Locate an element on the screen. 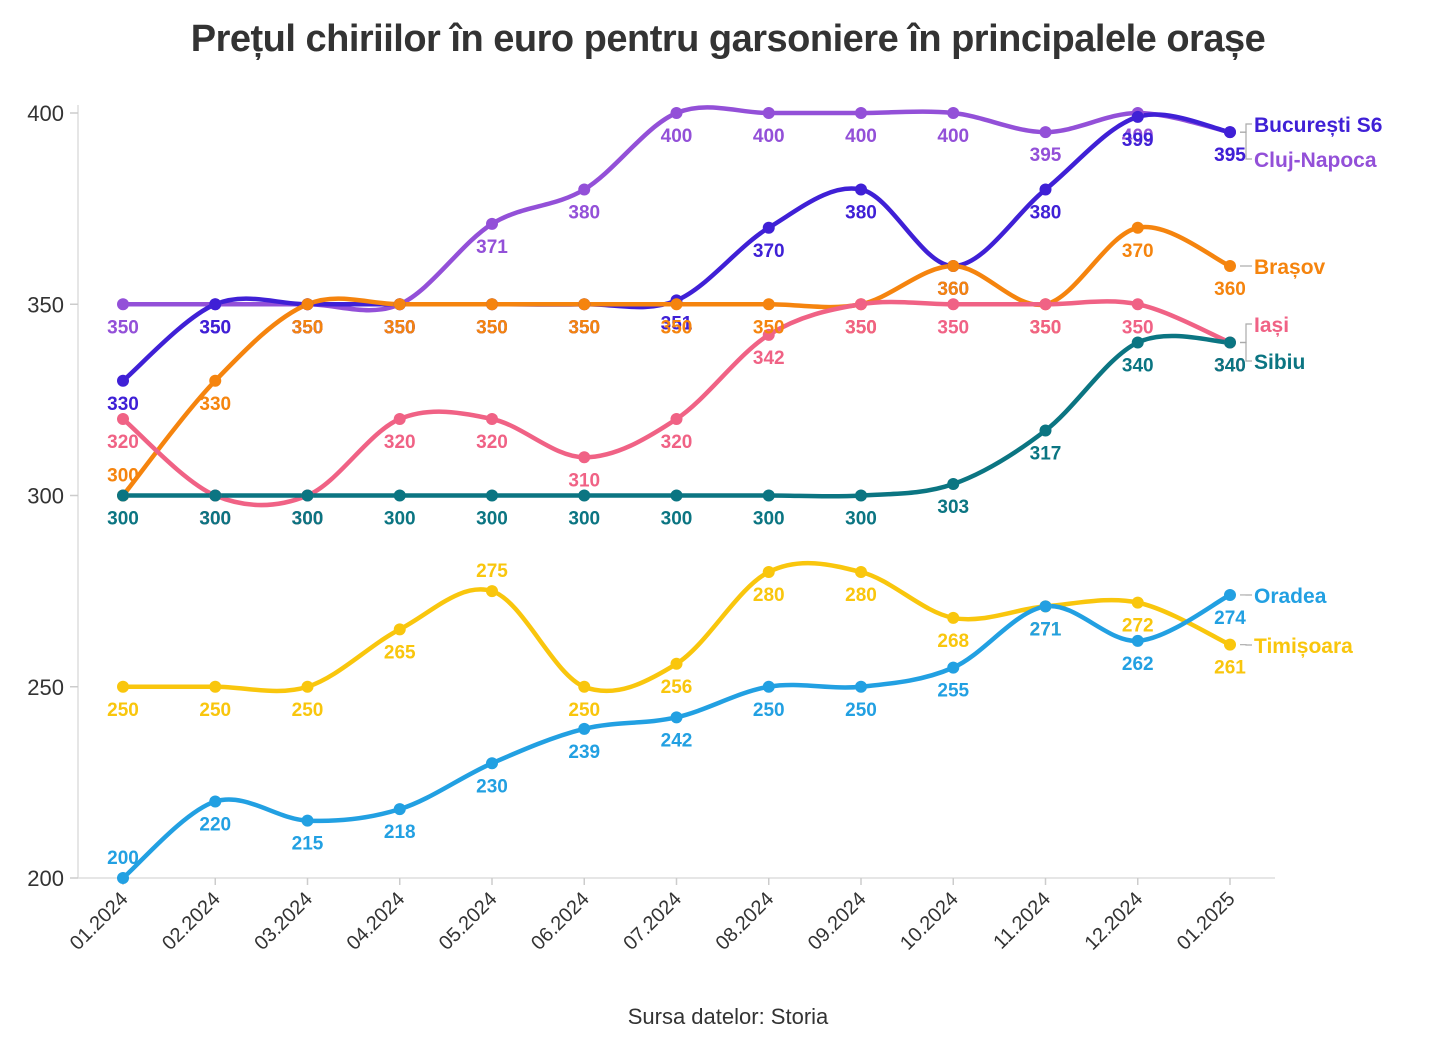 Image resolution: width=1456 pixels, height=1053 pixels. x-tick-label: 01.2025 is located at coordinates (1206, 921).